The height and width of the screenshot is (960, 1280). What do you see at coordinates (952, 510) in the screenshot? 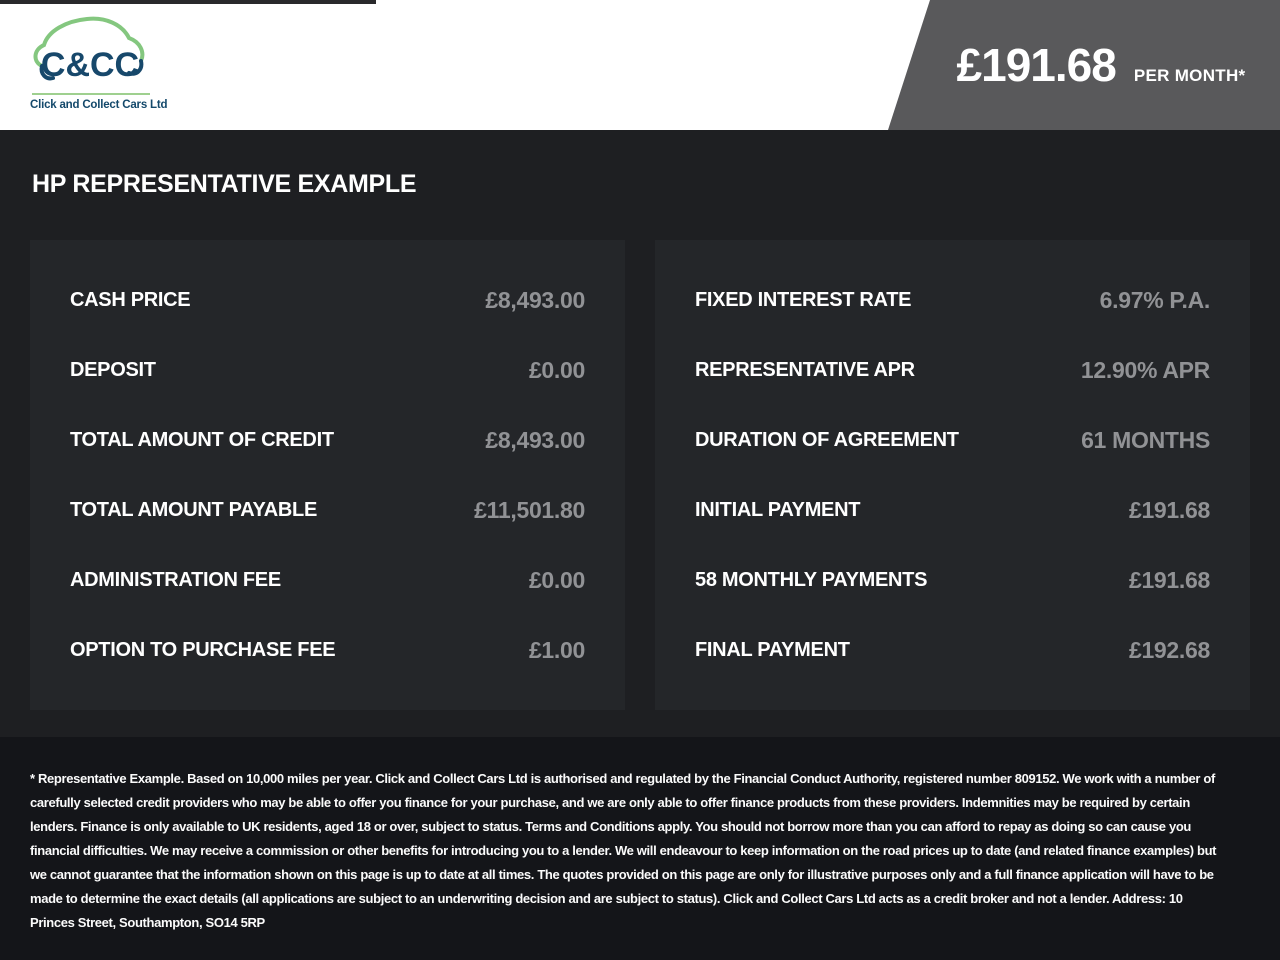
I see `finance-row: INITIAL PAYMENT £191.68` at bounding box center [952, 510].